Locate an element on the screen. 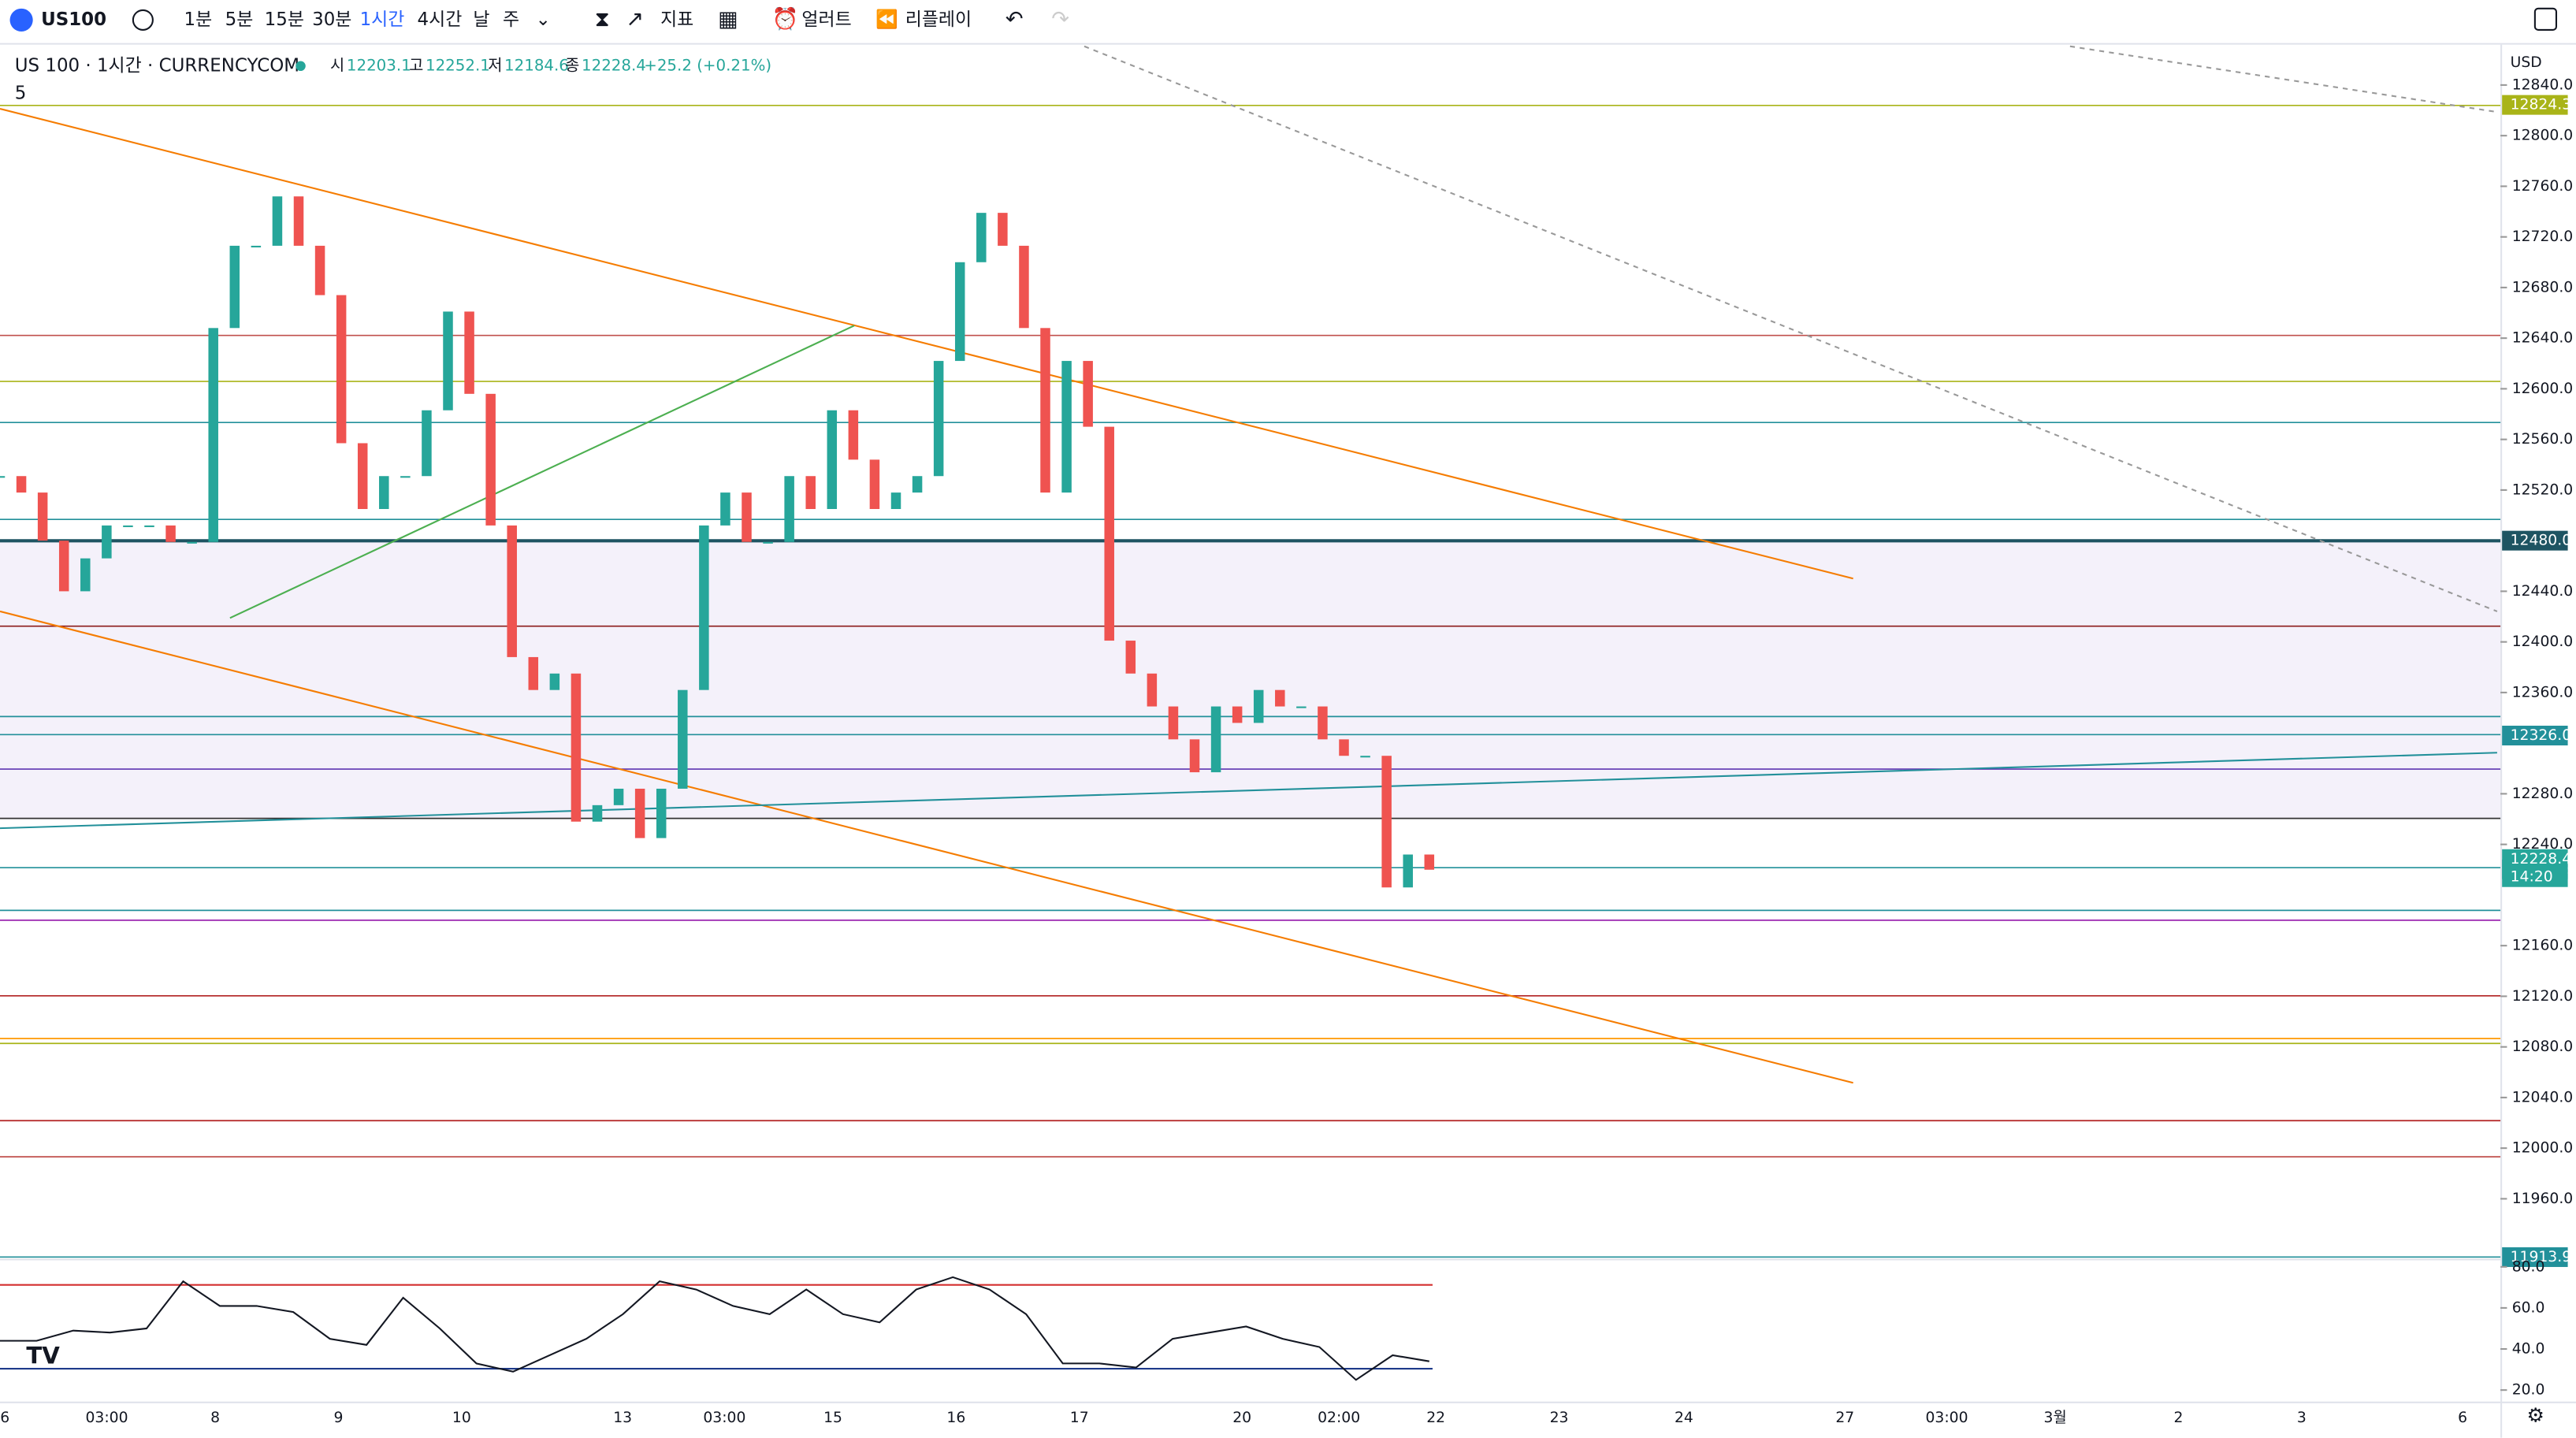  y-tick-label: 12000.0 is located at coordinates (2543, 1148).